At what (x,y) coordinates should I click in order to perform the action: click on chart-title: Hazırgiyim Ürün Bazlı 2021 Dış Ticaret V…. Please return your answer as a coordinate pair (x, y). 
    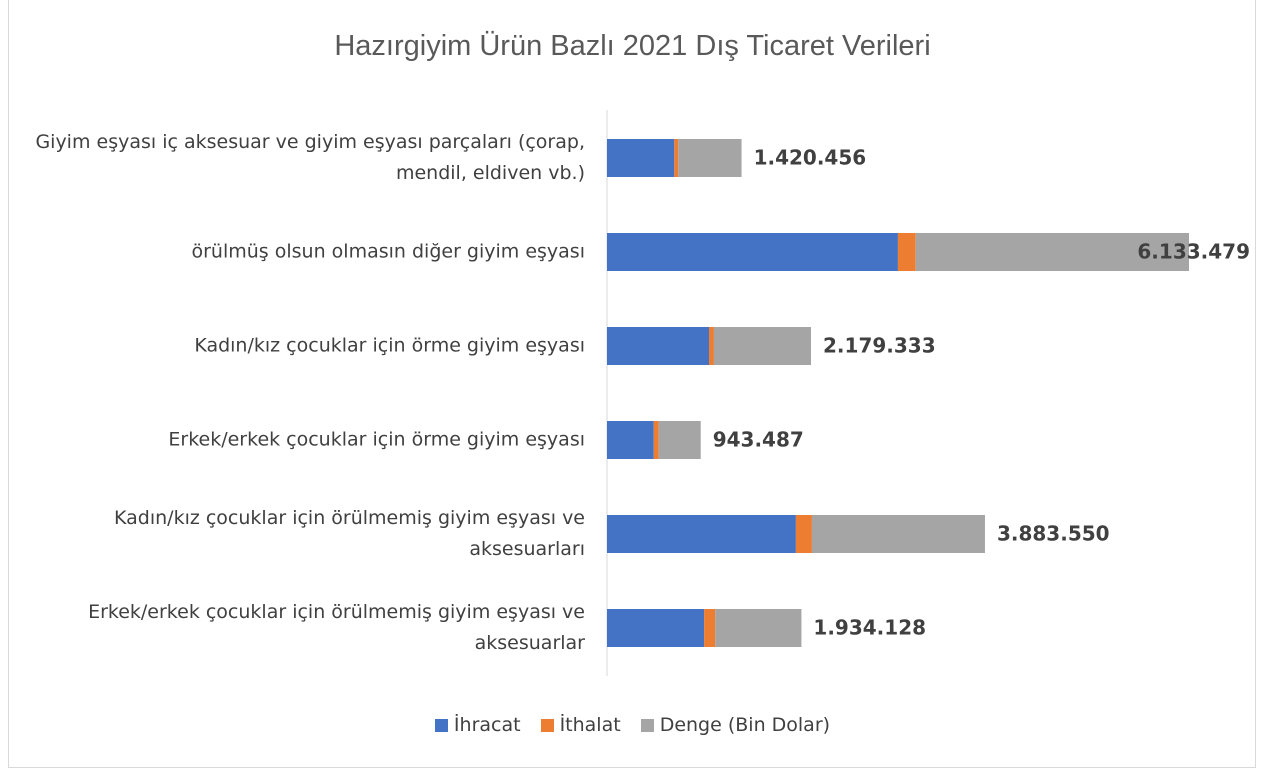
    Looking at the image, I should click on (632, 46).